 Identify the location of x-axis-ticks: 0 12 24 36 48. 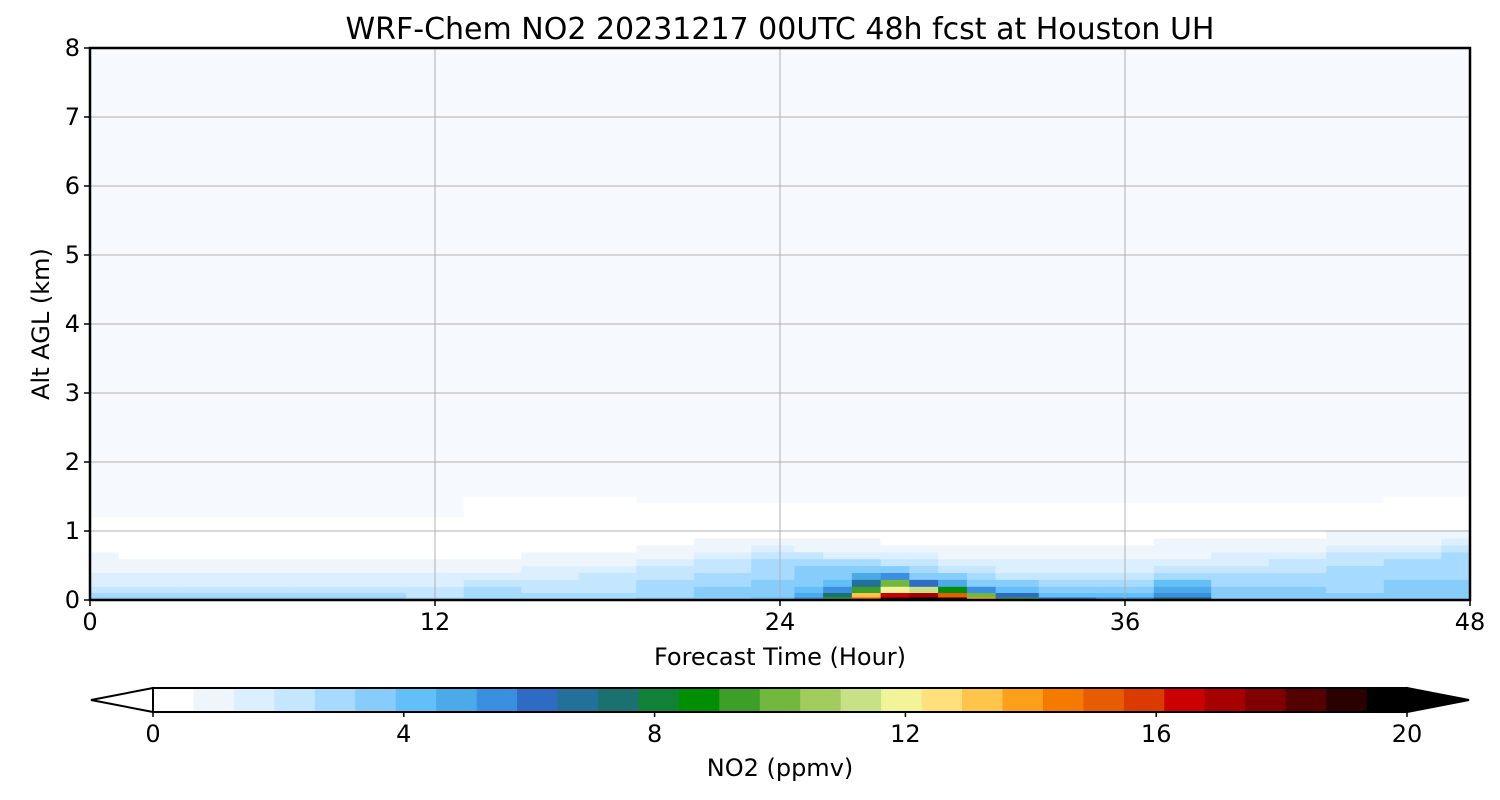
(783, 618).